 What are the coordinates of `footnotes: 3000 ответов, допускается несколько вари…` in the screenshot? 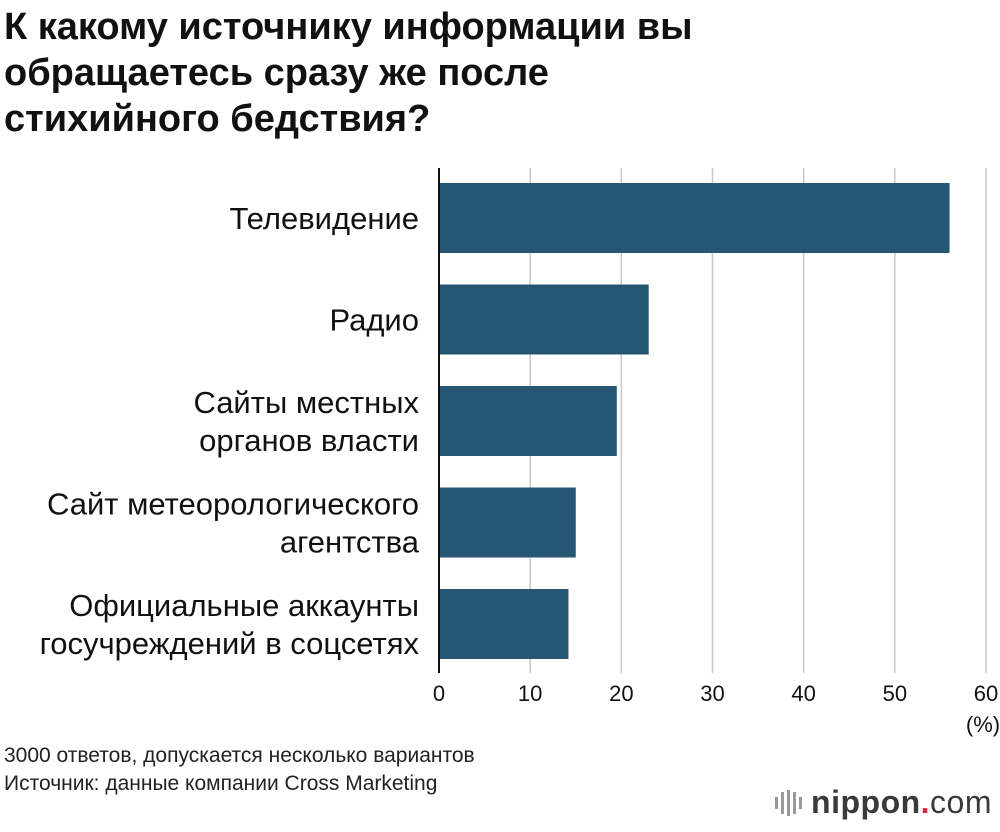 It's located at (239, 770).